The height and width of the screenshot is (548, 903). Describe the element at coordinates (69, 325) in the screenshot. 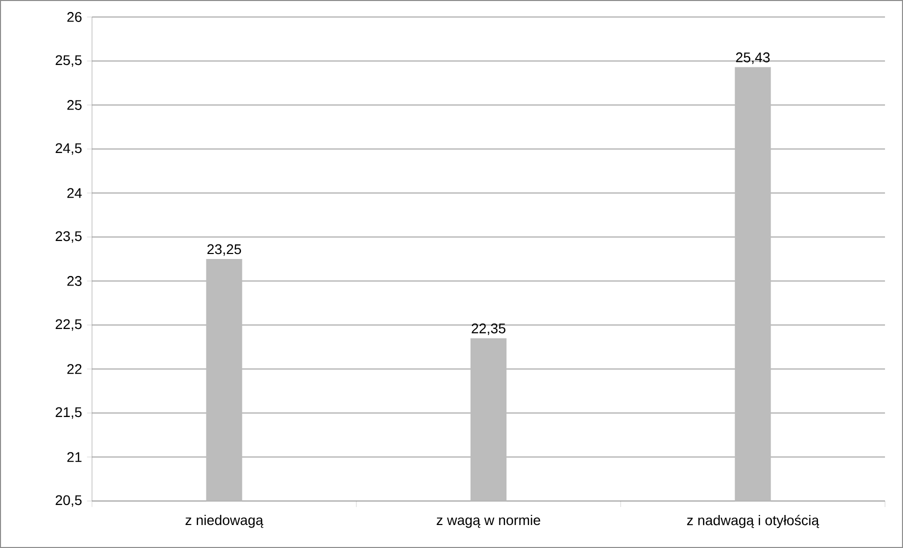

I see `y-tick-label: 22,5` at that location.